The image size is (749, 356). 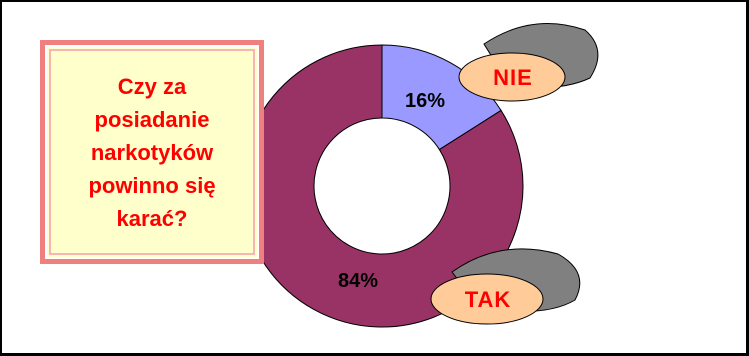 What do you see at coordinates (391, 191) in the screenshot?
I see `slice-labels: 16% 84%` at bounding box center [391, 191].